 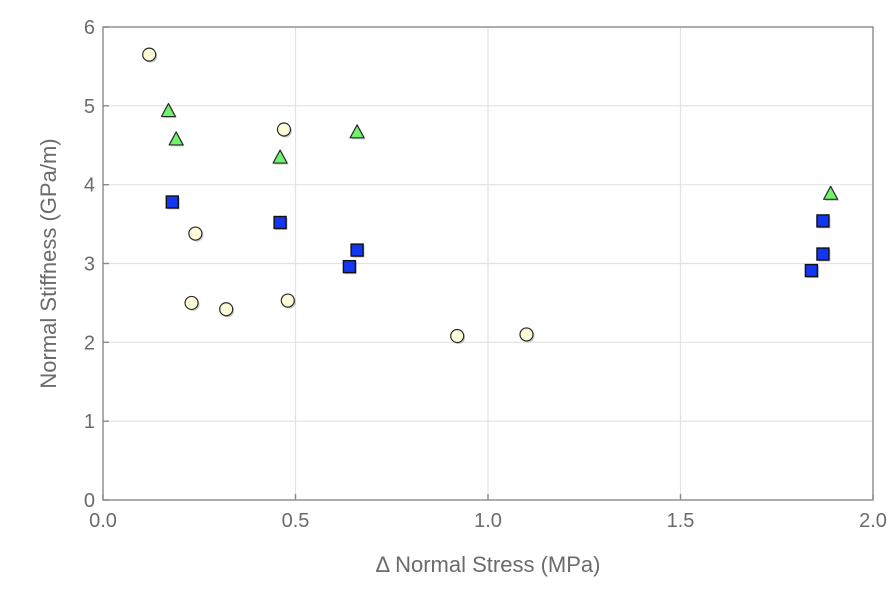 What do you see at coordinates (89, 343) in the screenshot?
I see `y-tick-label: 2` at bounding box center [89, 343].